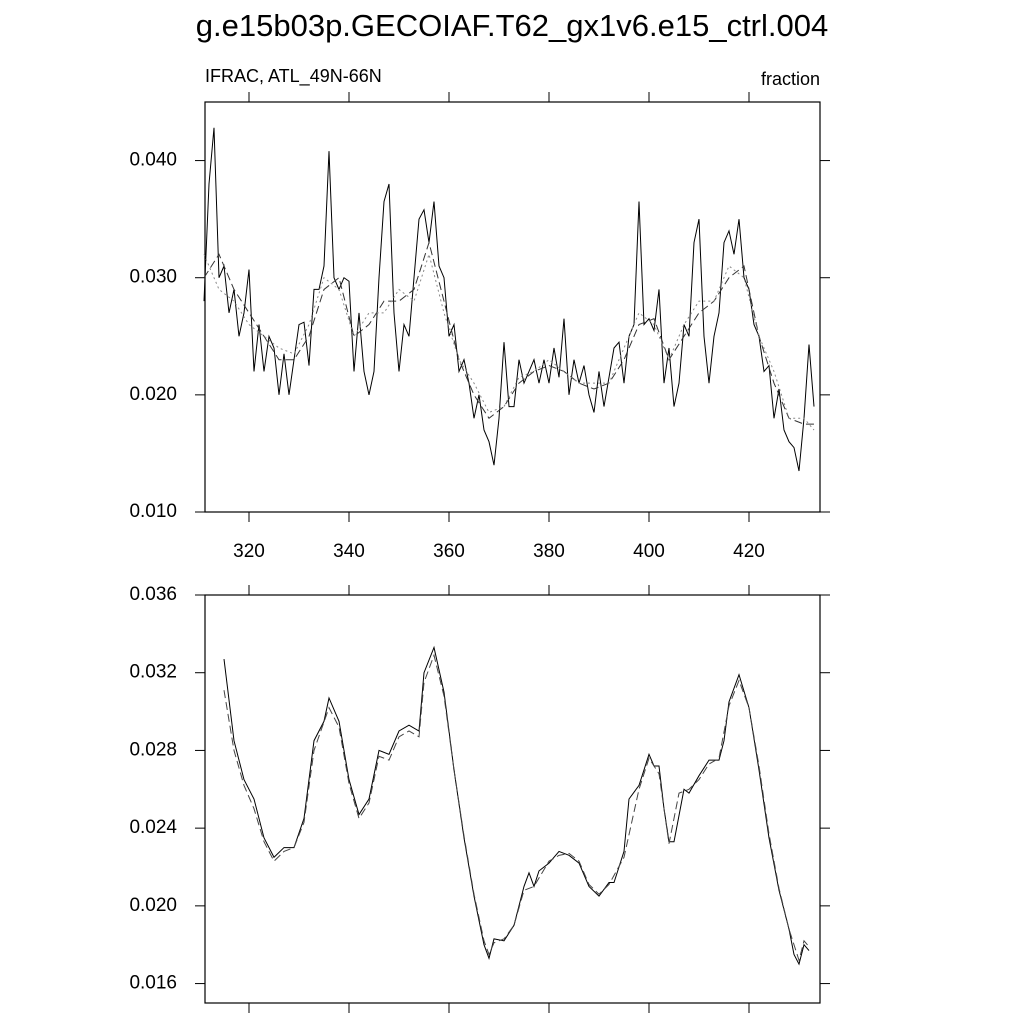 Image resolution: width=1024 pixels, height=1024 pixels. Describe the element at coordinates (549, 551) in the screenshot. I see `x-tick-label: 380` at that location.